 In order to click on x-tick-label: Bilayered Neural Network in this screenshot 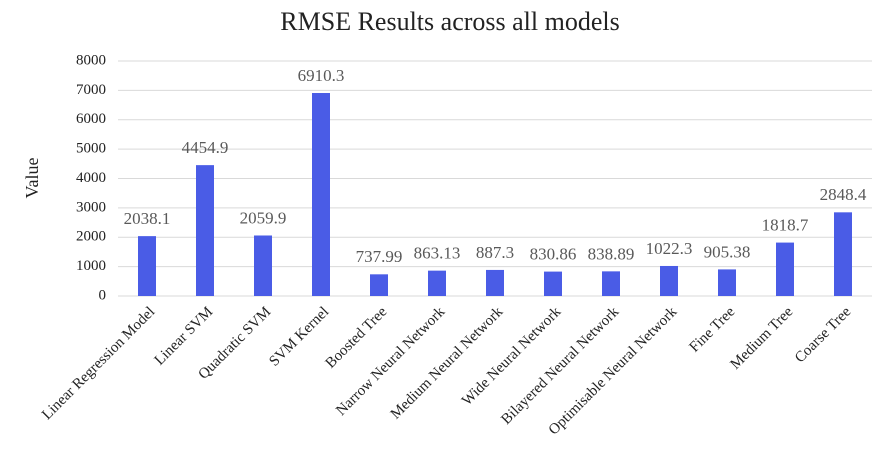, I will do `click(560, 366)`.